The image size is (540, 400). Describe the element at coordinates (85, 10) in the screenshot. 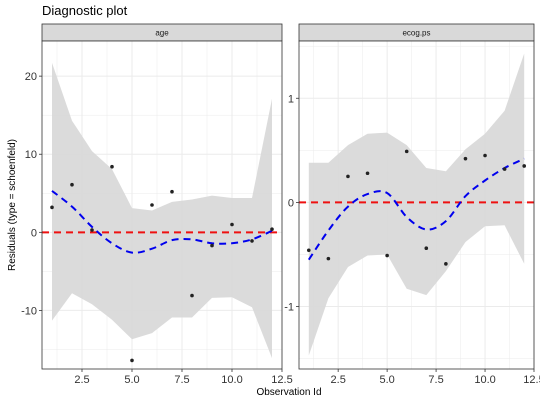

I see `chart-title: Diagnostic plot` at that location.